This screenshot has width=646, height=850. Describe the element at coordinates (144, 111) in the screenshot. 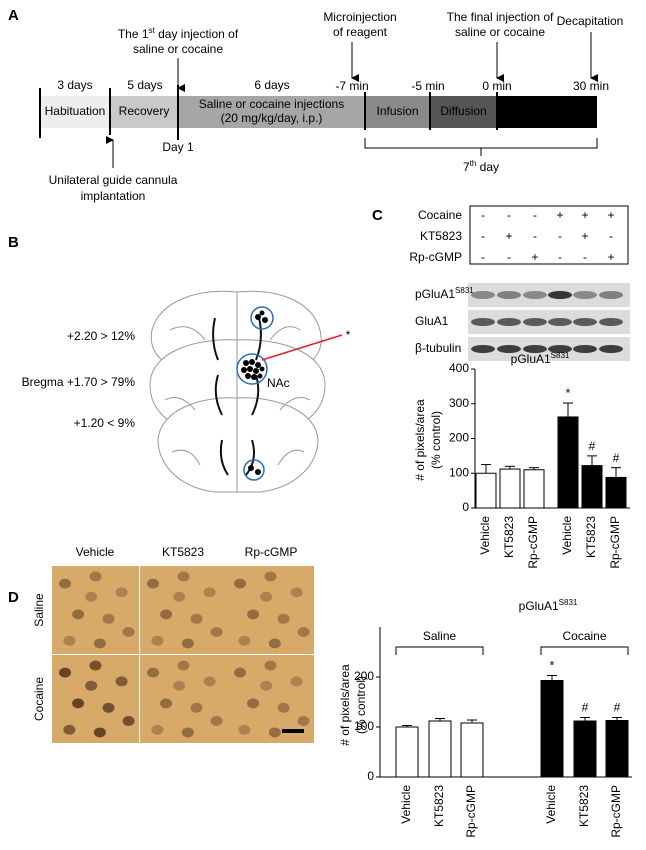

I see `segment-label: Recovery` at that location.